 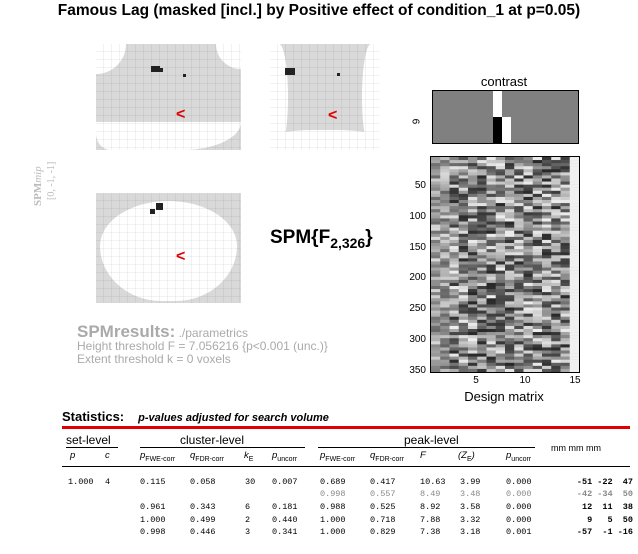 What do you see at coordinates (602, 520) in the screenshot?
I see `table-cell-coords: 9 5 50` at bounding box center [602, 520].